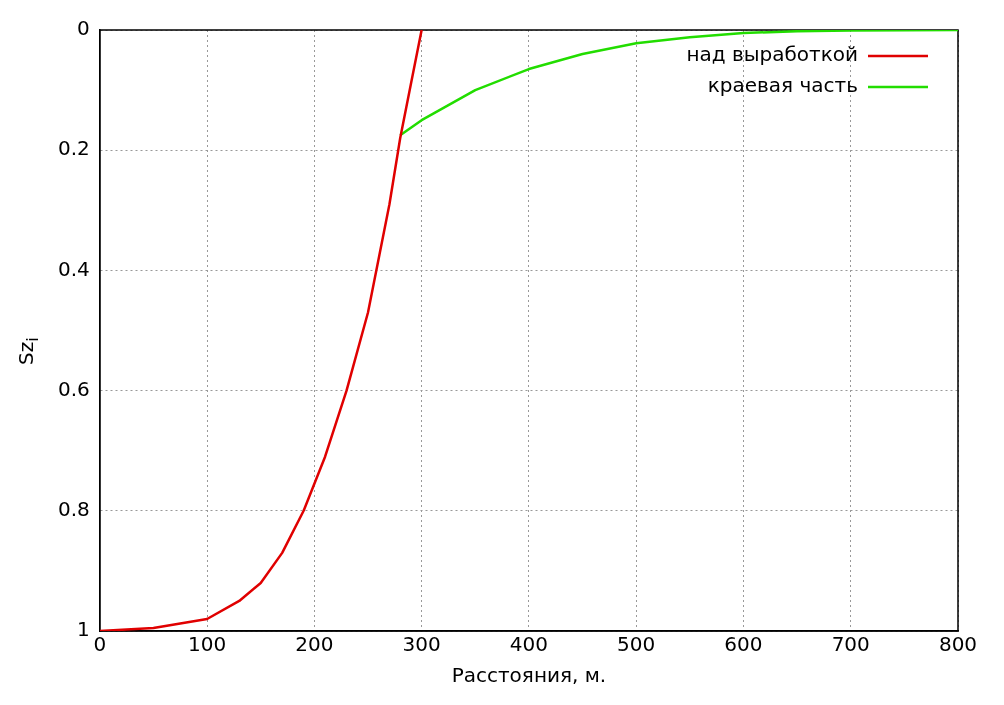 This screenshot has height=705, width=1004. I want to click on legend-label: над выработкой, so click(772, 54).